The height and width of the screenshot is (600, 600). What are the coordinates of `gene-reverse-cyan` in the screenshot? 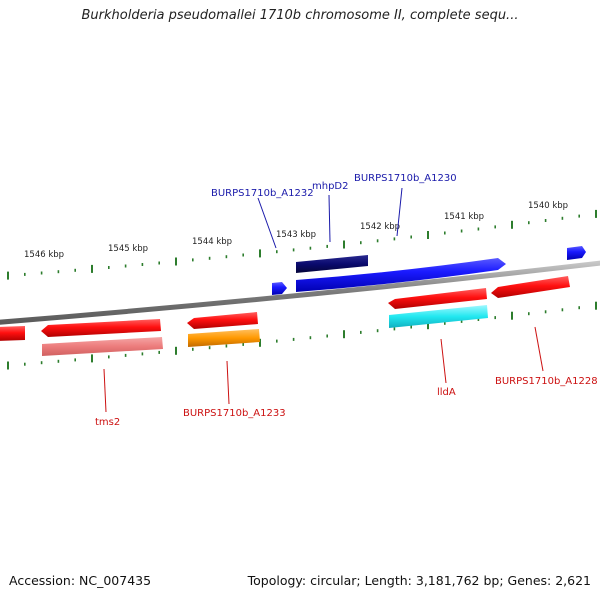 It's located at (438, 316).